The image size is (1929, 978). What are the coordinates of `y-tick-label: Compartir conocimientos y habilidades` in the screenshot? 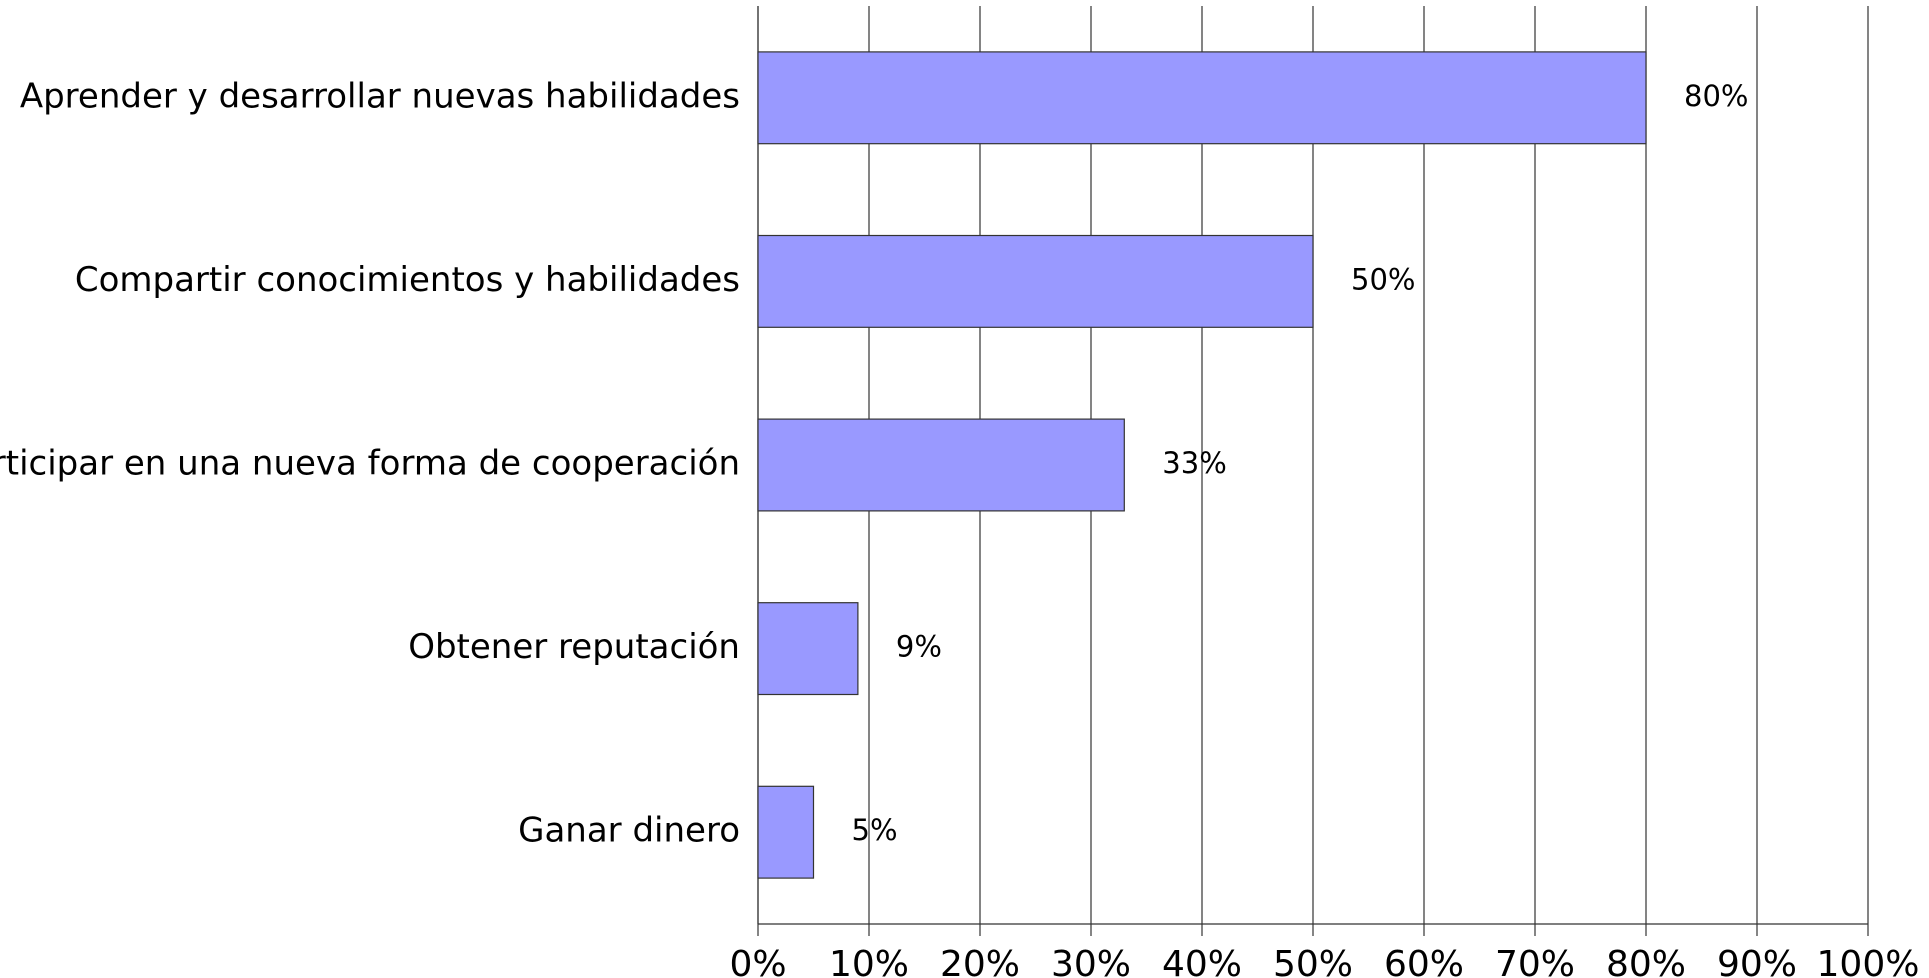 It's located at (407, 280).